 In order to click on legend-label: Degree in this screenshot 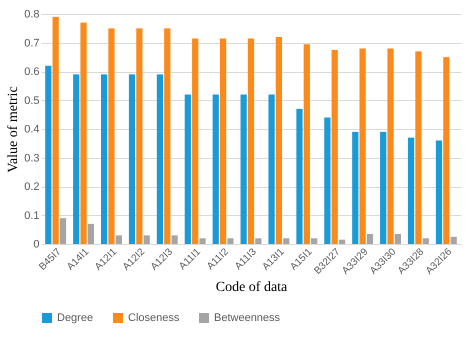, I will do `click(75, 318)`.